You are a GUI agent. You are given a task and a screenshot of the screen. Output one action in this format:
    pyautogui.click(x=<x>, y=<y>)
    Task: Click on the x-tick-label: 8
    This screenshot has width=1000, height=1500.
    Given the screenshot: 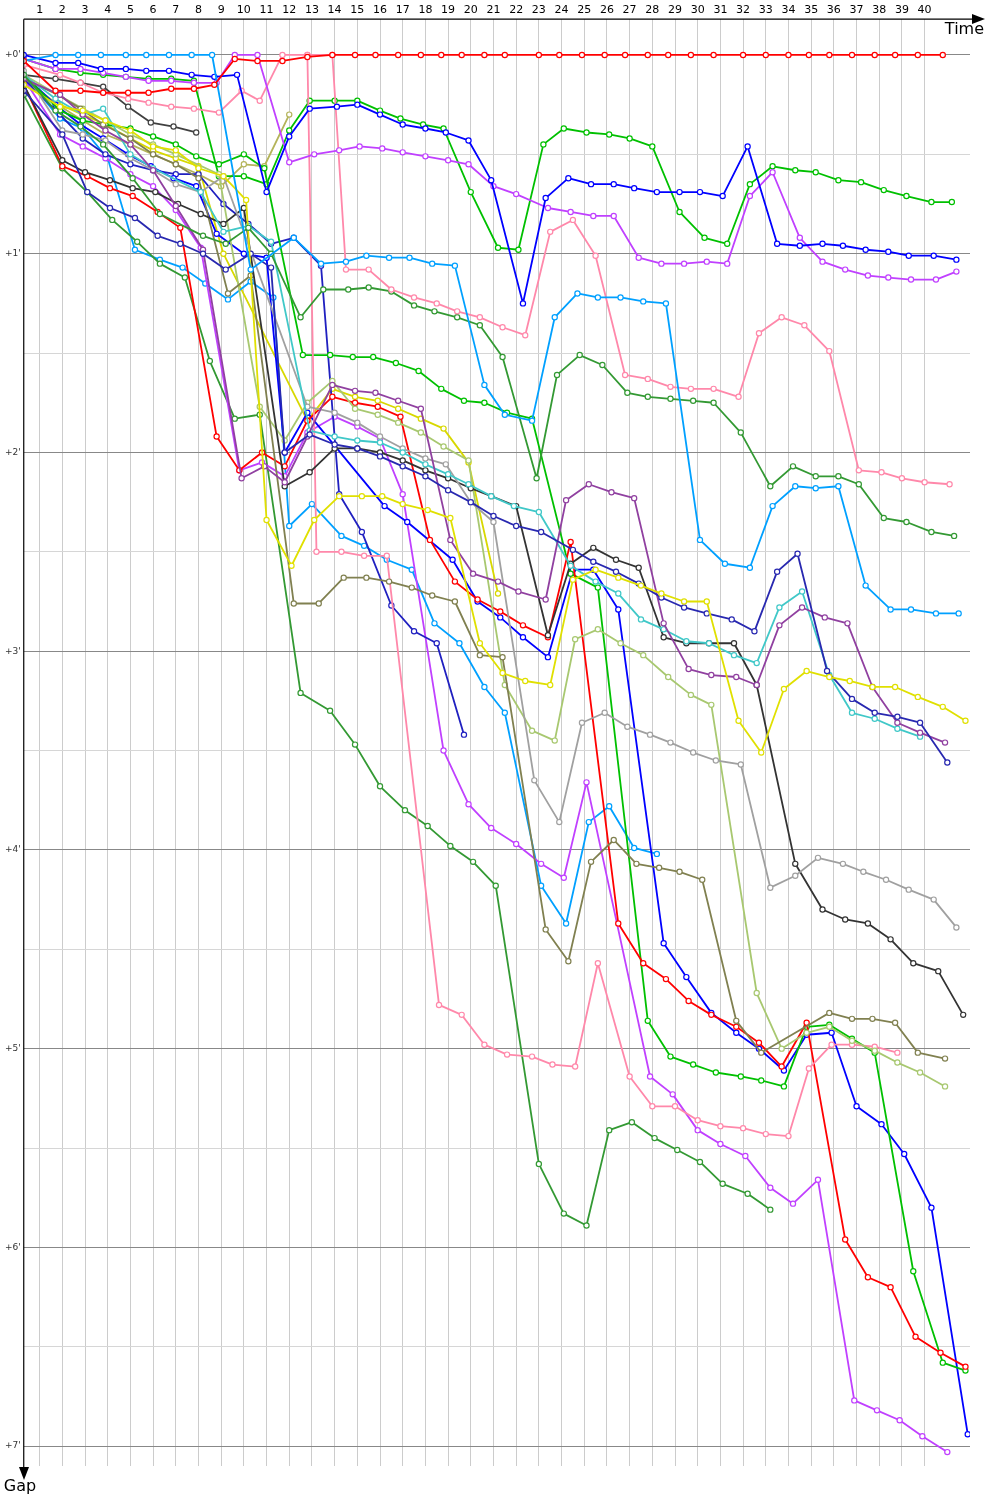 What is the action you would take?
    pyautogui.click(x=198, y=10)
    